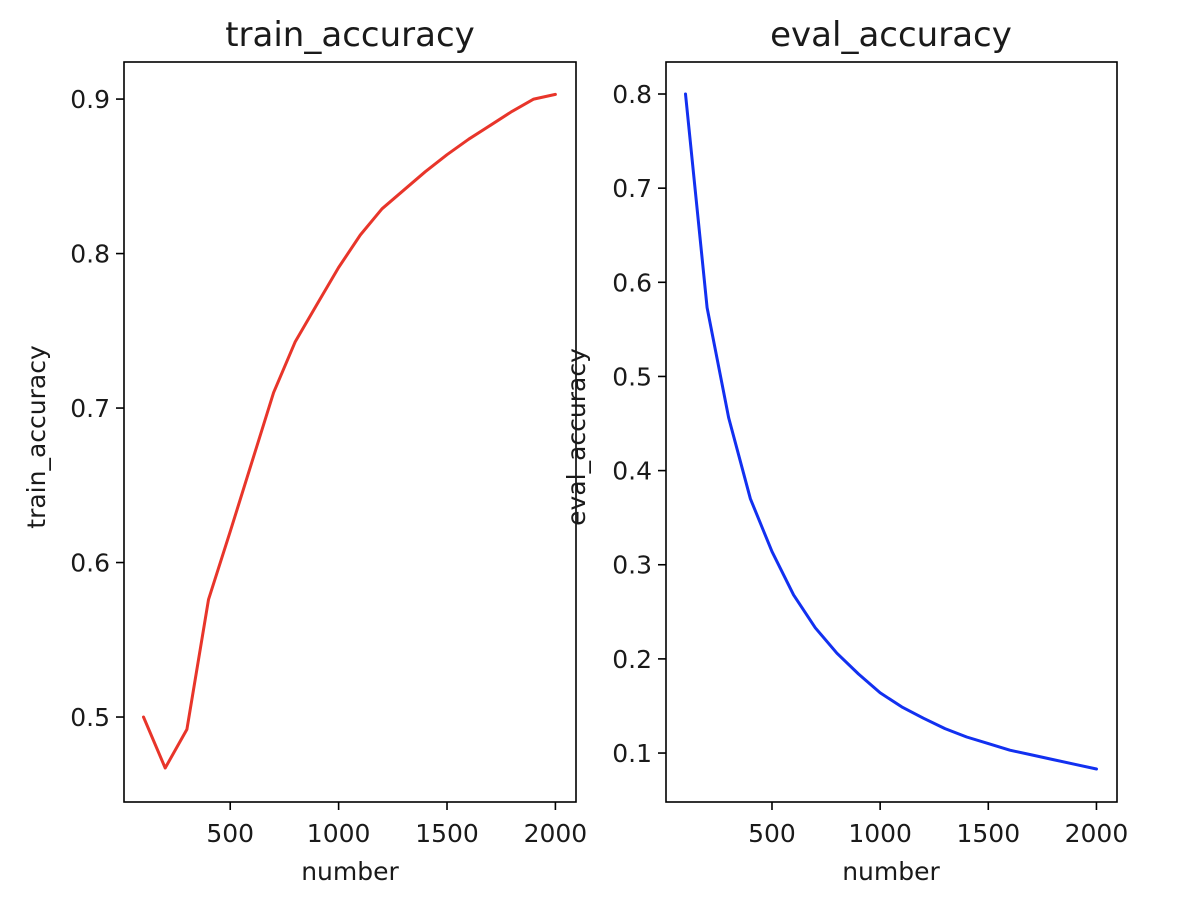 Image resolution: width=1186 pixels, height=920 pixels. Describe the element at coordinates (632, 565) in the screenshot. I see `y-tick-label: 0.3` at that location.